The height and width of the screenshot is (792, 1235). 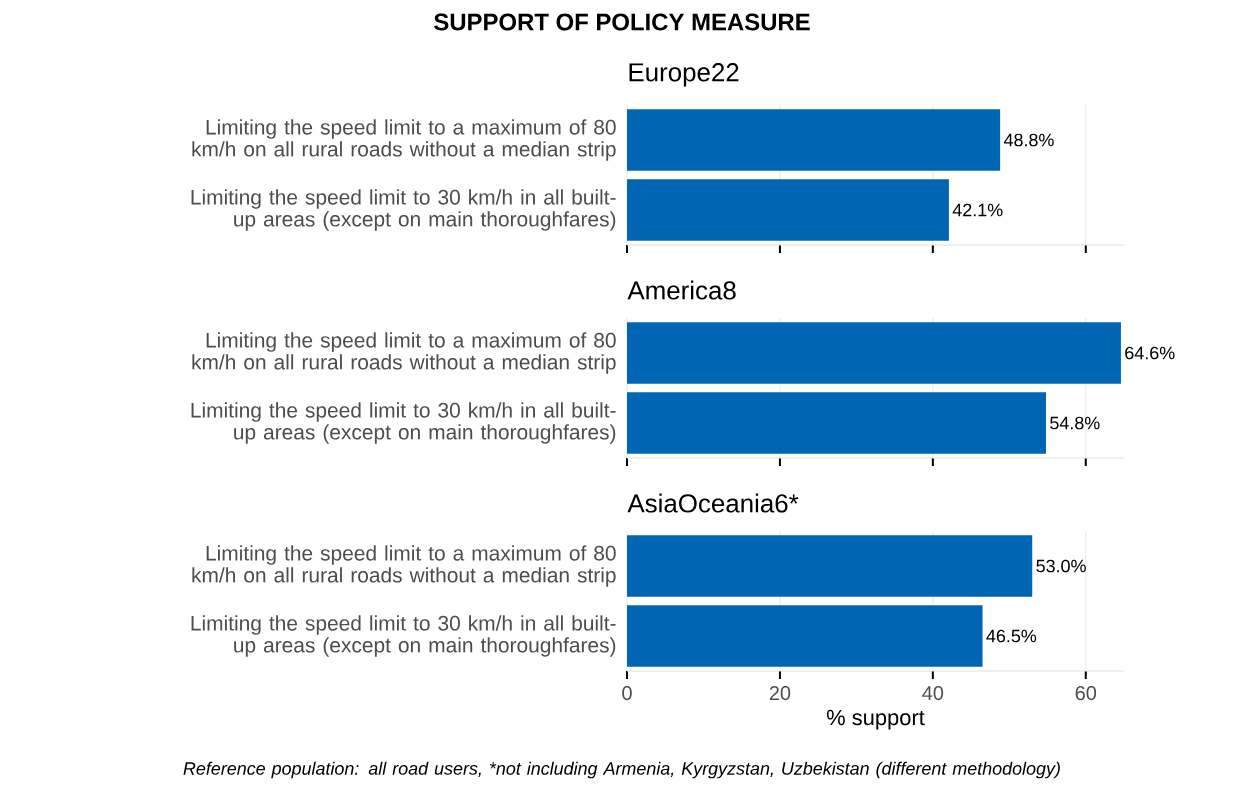 What do you see at coordinates (780, 693) in the screenshot?
I see `x-tick-label: 20` at bounding box center [780, 693].